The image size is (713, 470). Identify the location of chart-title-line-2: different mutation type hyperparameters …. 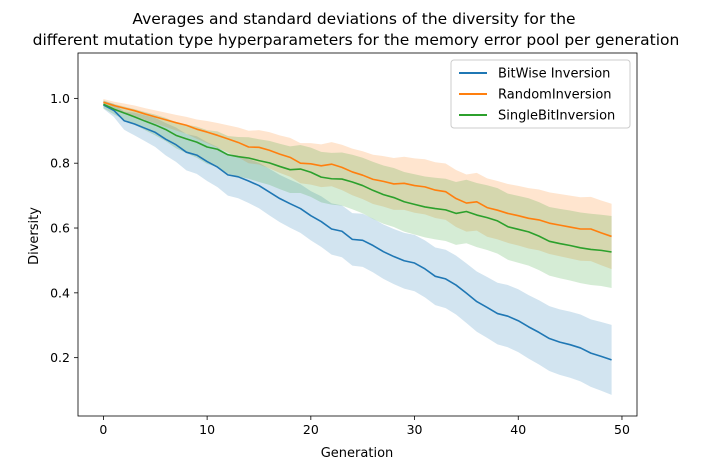
(356, 40).